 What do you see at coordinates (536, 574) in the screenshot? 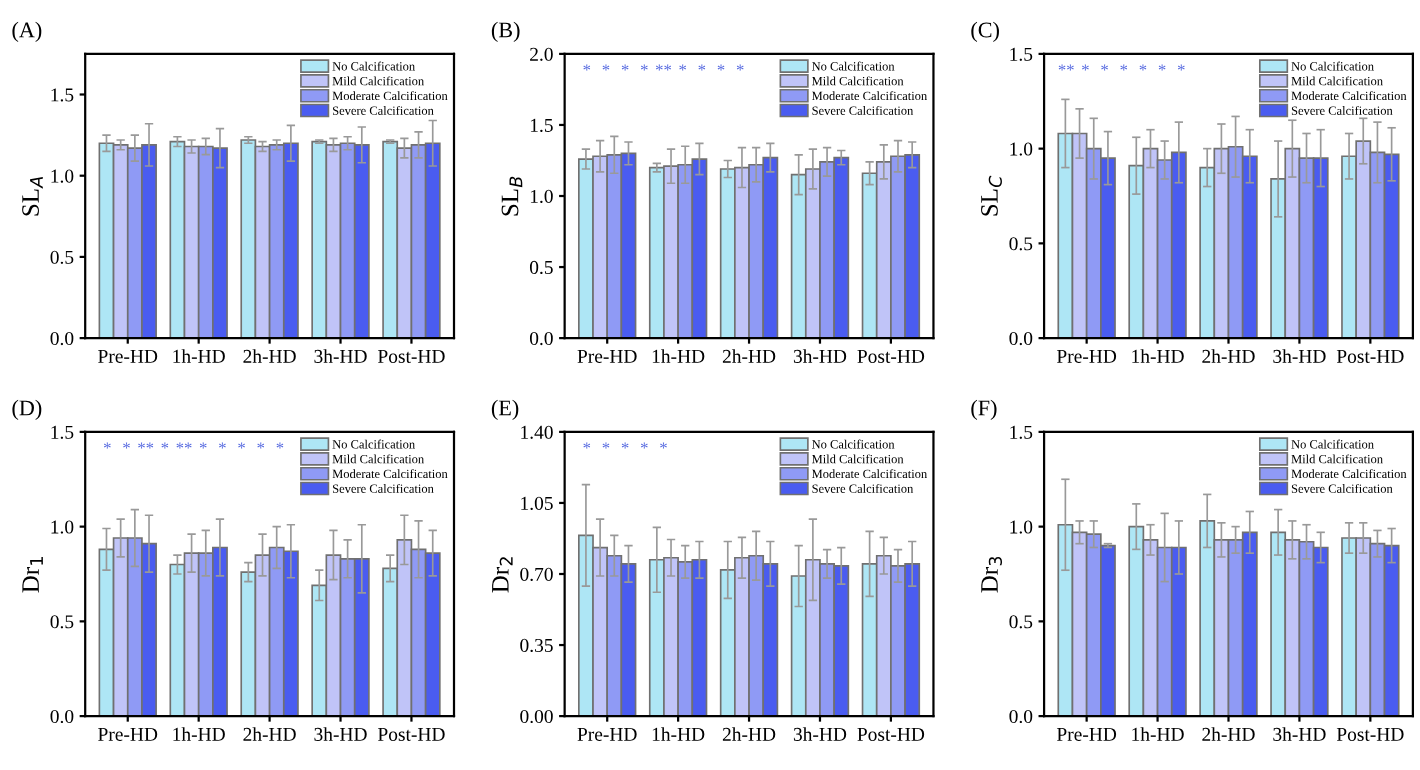
I see `y-tick-label: 0.70` at bounding box center [536, 574].